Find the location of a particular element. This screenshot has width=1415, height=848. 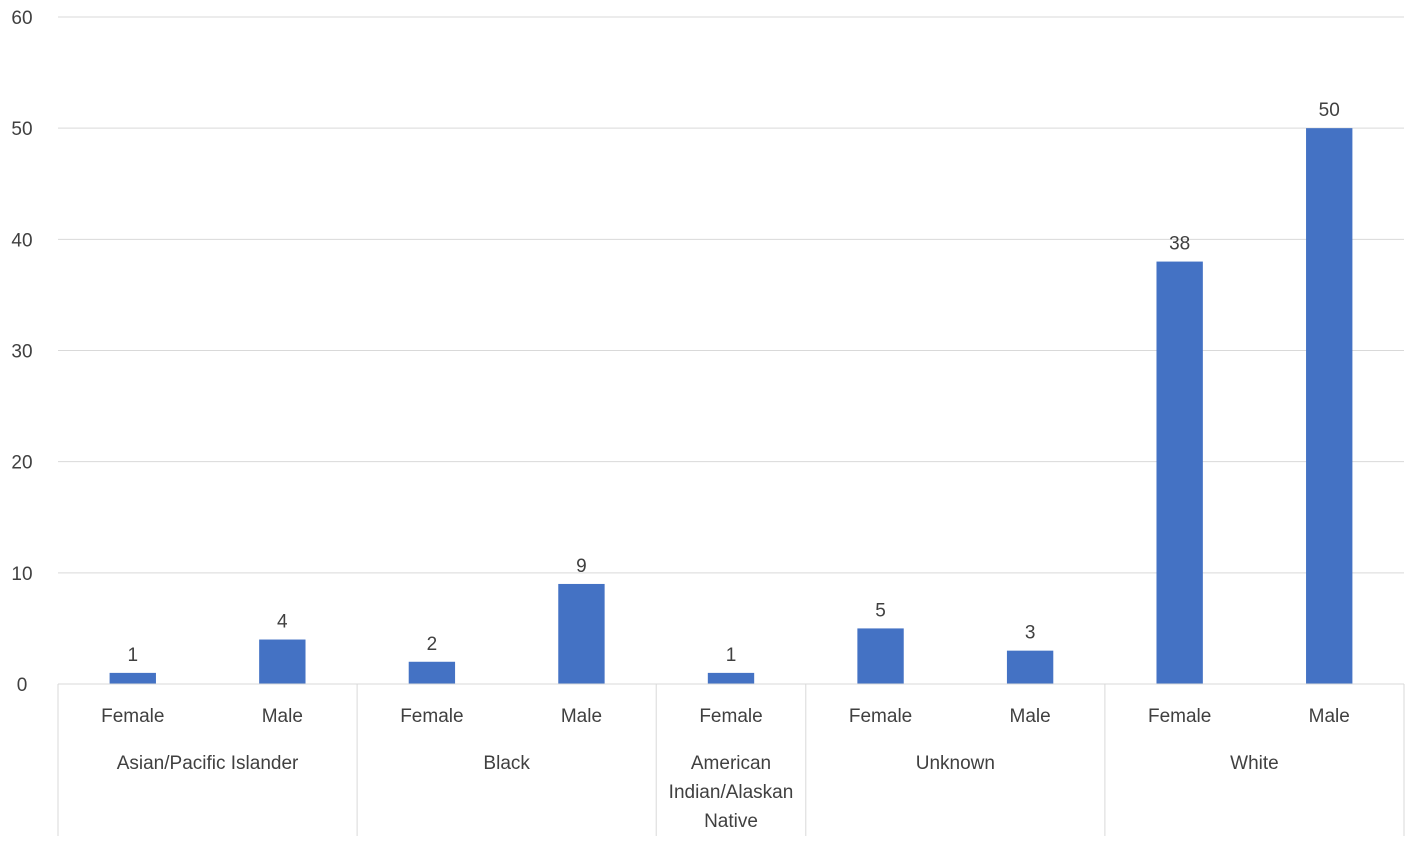

x-group-label: Black is located at coordinates (506, 763).